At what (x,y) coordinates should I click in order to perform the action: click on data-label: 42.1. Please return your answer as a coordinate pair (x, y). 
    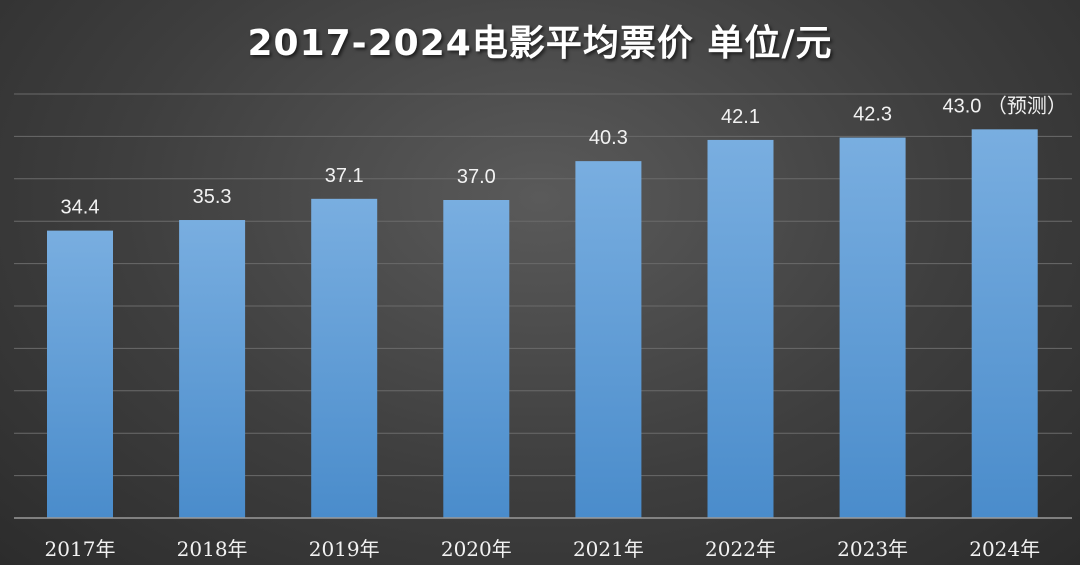
    Looking at the image, I should click on (740, 117).